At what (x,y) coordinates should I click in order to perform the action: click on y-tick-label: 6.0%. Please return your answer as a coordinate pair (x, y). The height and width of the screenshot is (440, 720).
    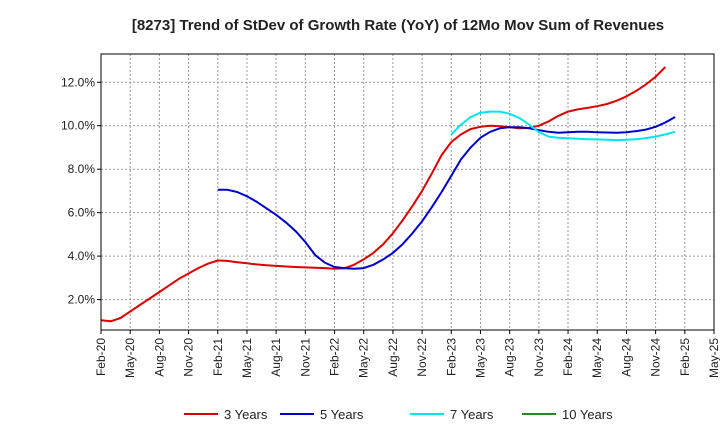
    Looking at the image, I should click on (82, 213).